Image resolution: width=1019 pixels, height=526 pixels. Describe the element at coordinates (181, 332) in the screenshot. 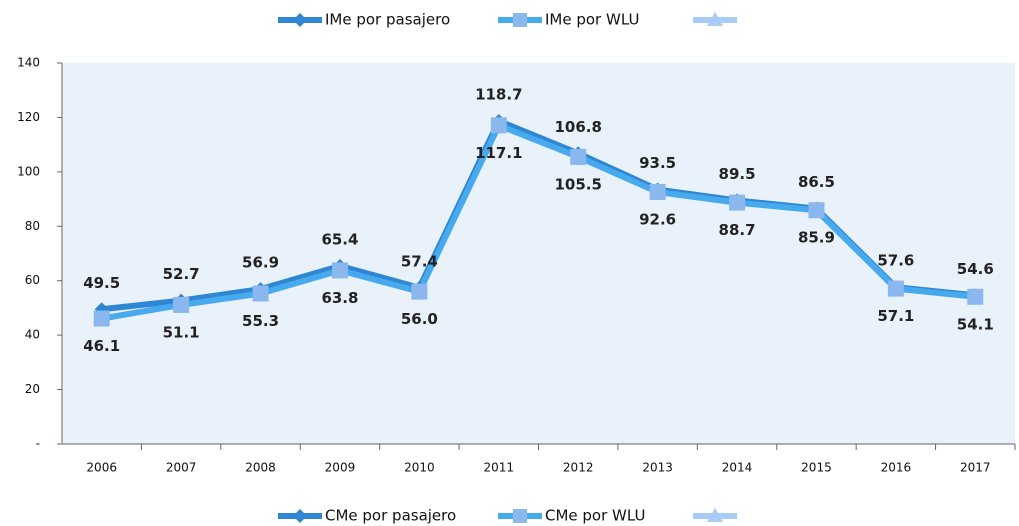

I see `data-label: 51.1` at that location.